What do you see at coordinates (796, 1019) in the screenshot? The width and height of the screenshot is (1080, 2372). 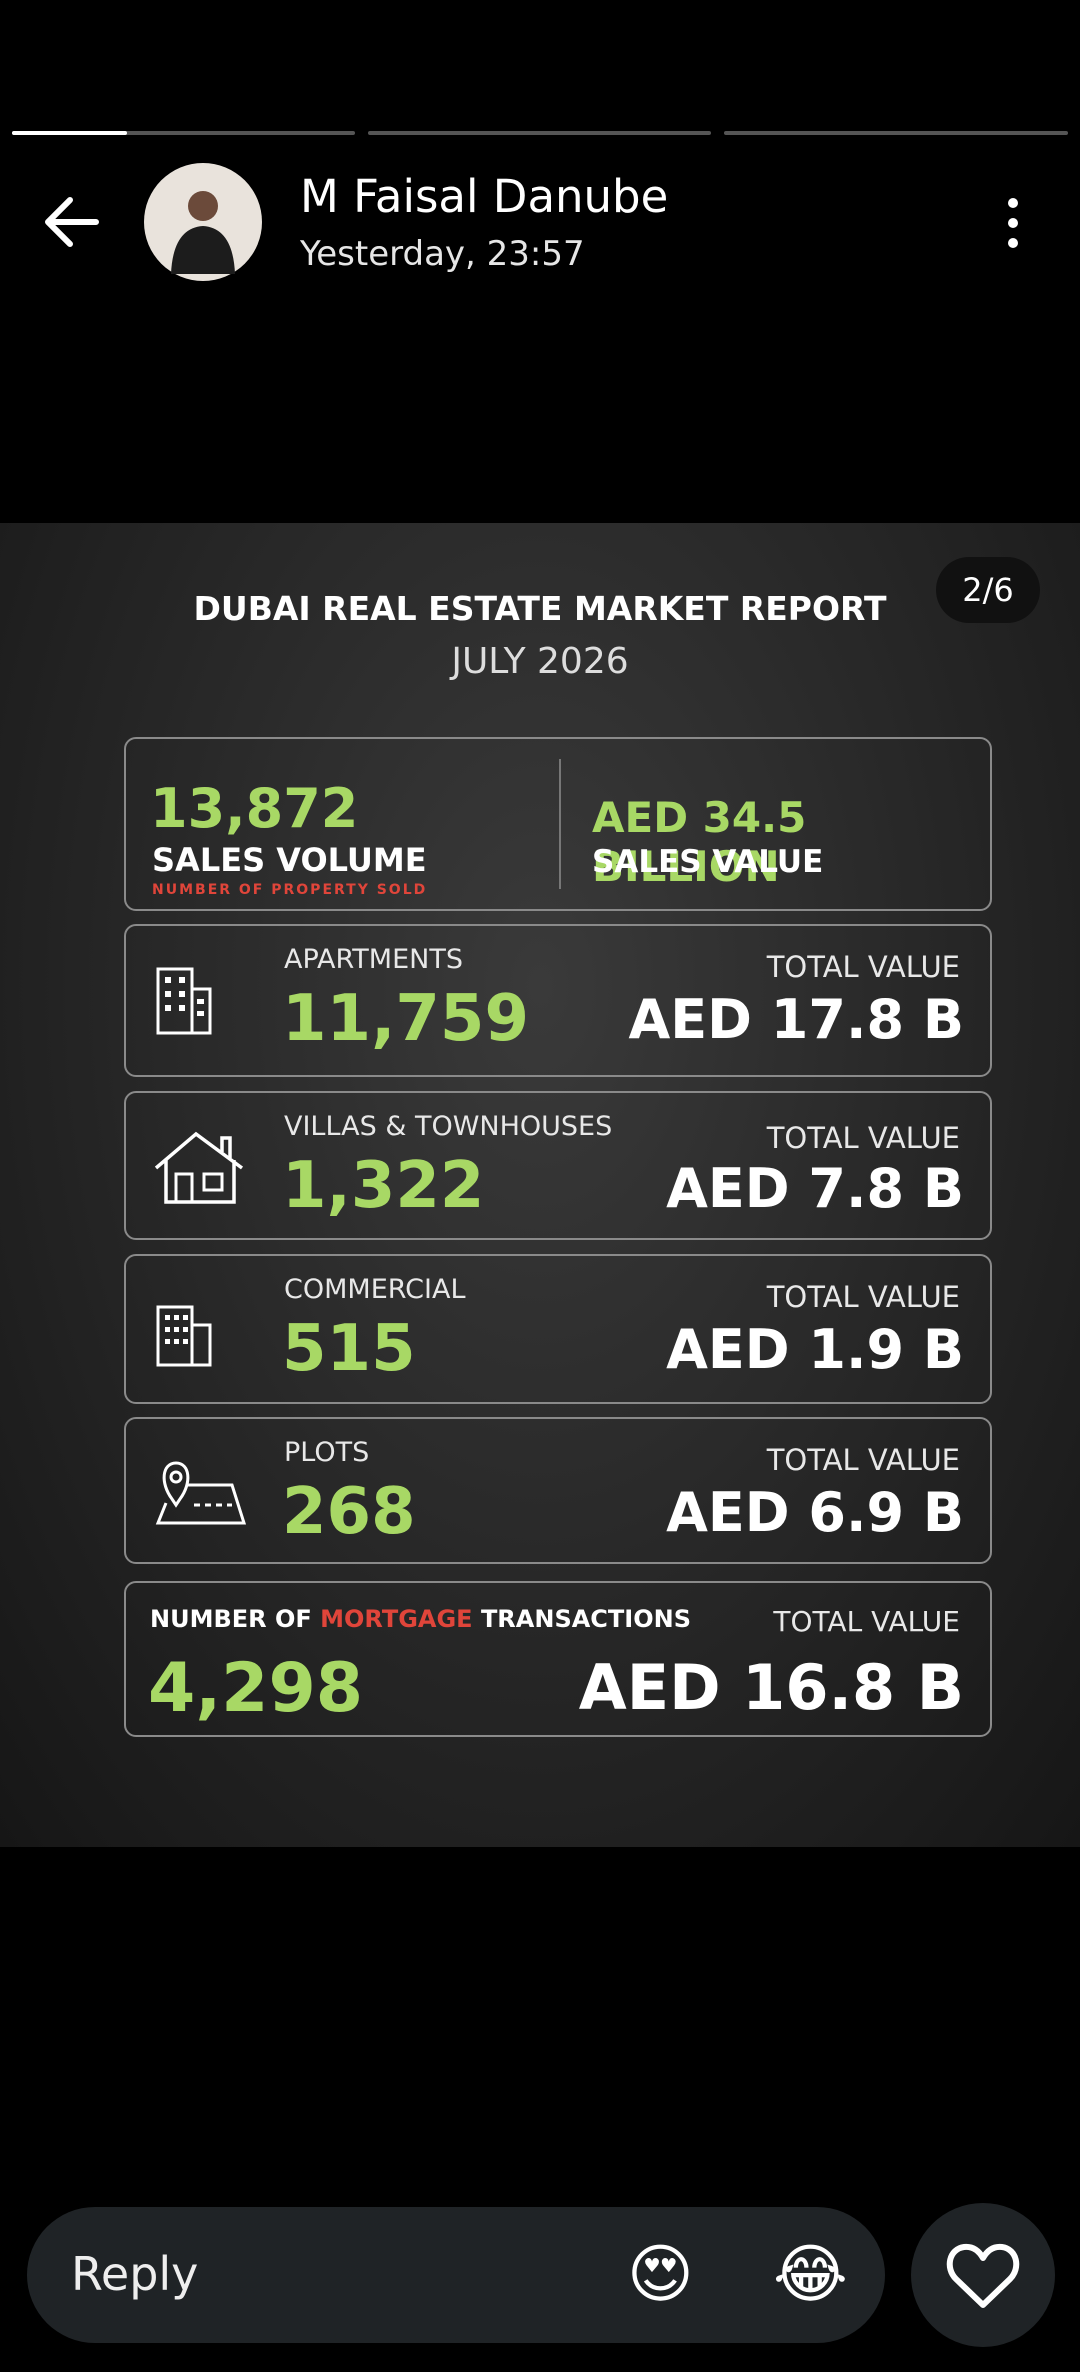 I see `total-value: AED 17.8 B` at bounding box center [796, 1019].